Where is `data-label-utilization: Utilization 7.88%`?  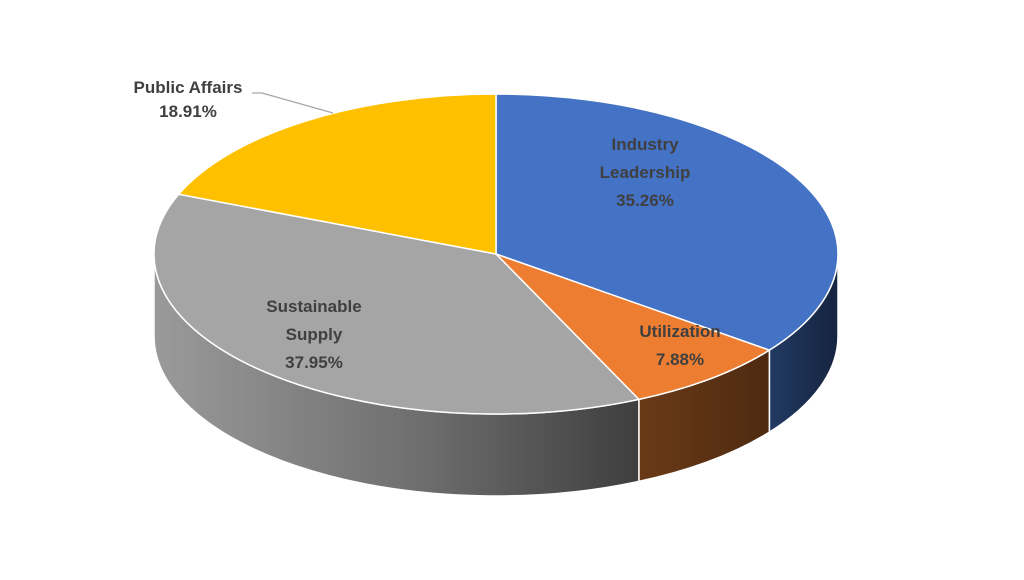
data-label-utilization: Utilization 7.88% is located at coordinates (679, 345).